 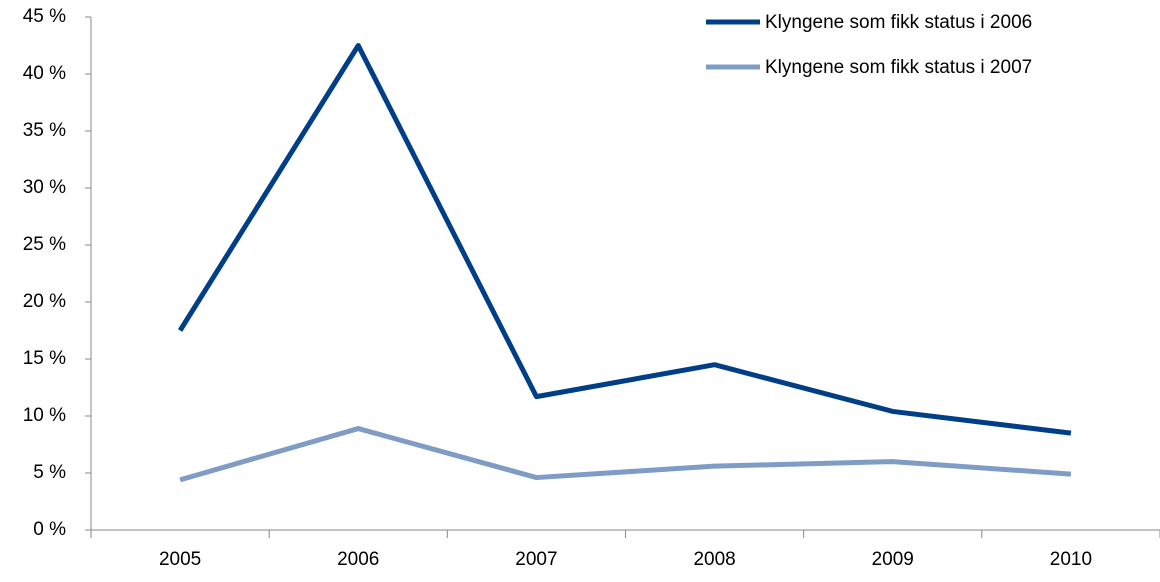 I want to click on legend-label: Klyngene som fikk status i 2006, so click(x=898, y=22).